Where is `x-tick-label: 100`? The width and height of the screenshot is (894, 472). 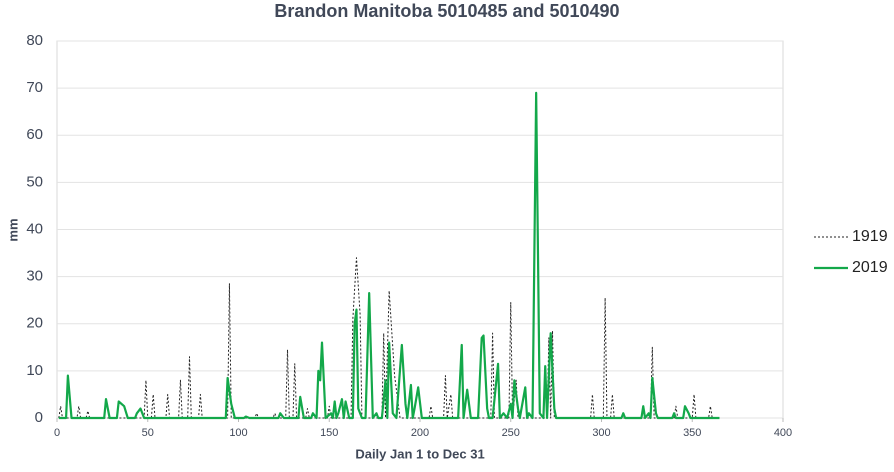
x-tick-label: 100 is located at coordinates (238, 433).